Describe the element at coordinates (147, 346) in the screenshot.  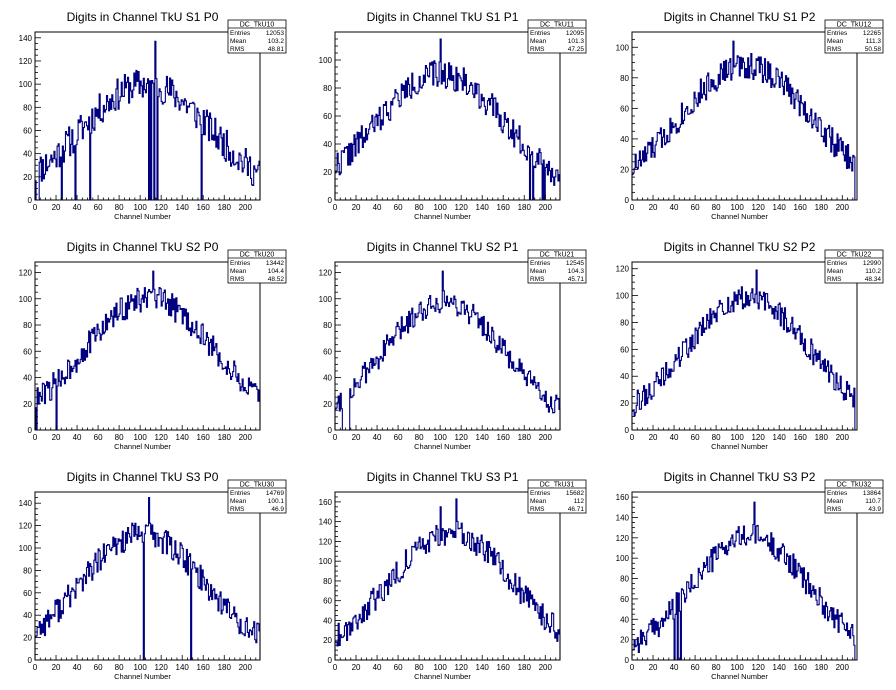
I see `plot-frame` at that location.